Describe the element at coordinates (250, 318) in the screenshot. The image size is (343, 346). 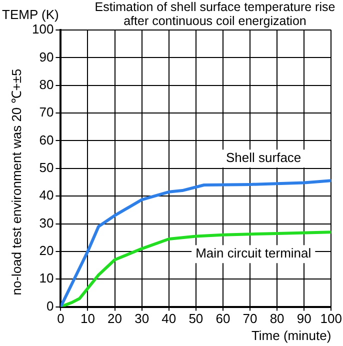
I see `x-tick-label: 70` at that location.